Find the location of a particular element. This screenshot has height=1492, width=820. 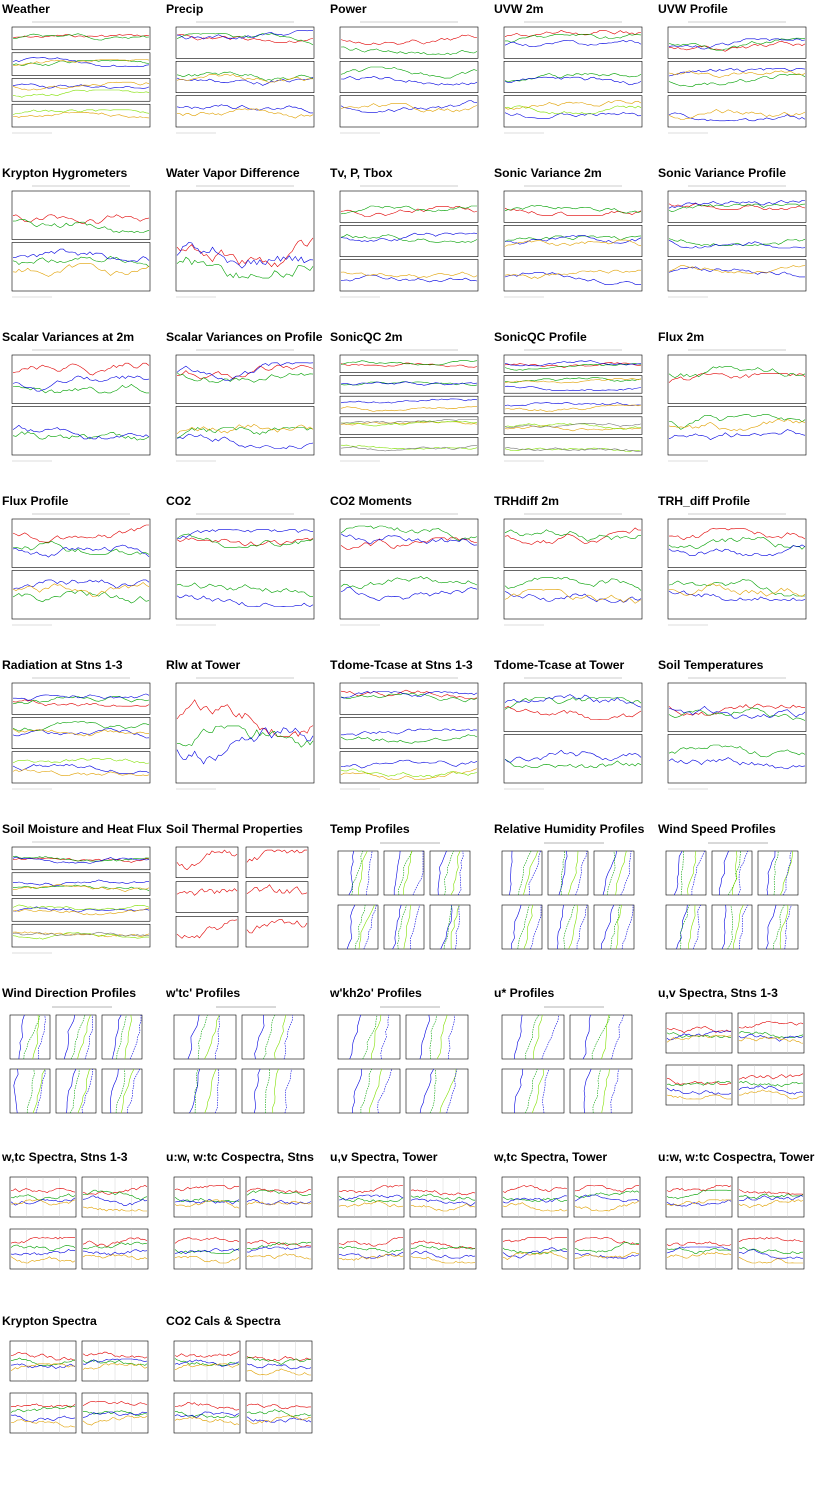

plot-title-link: Scalar Variances on Profile is located at coordinates (244, 337).